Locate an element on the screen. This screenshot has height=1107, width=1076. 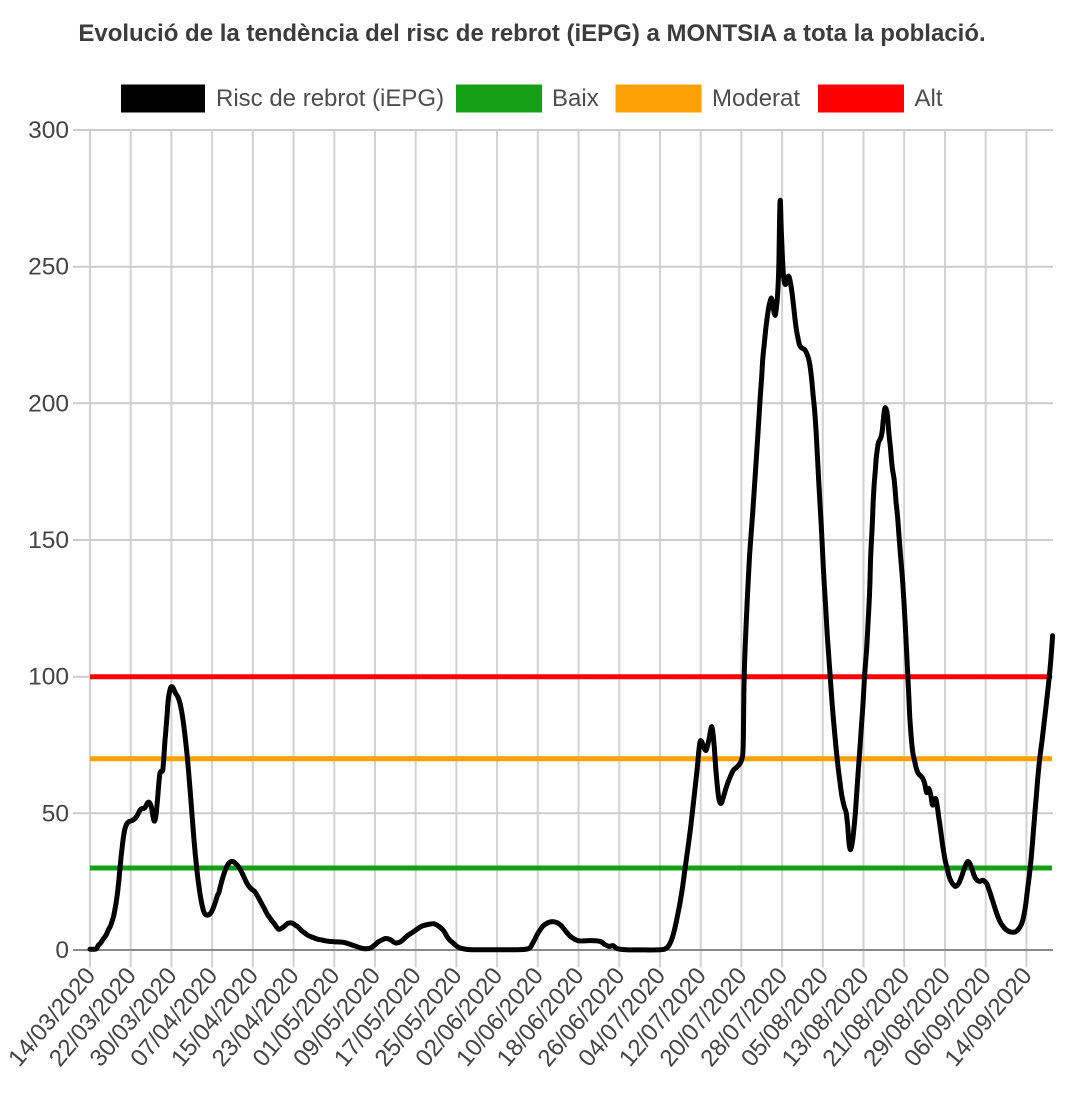
svg-text: Baix is located at coordinates (575, 98).